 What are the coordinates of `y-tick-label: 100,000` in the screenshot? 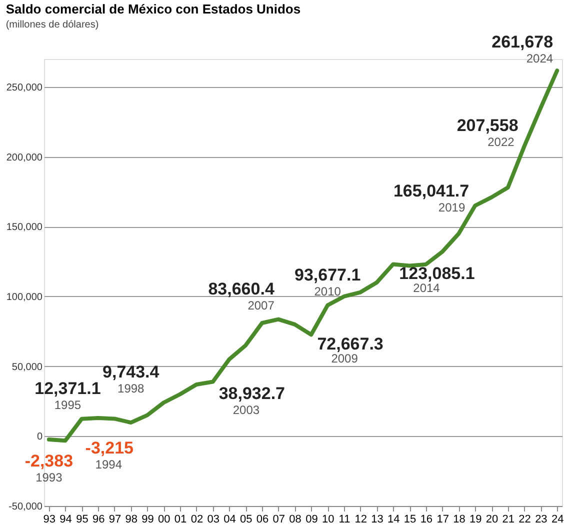 It's located at (24, 297).